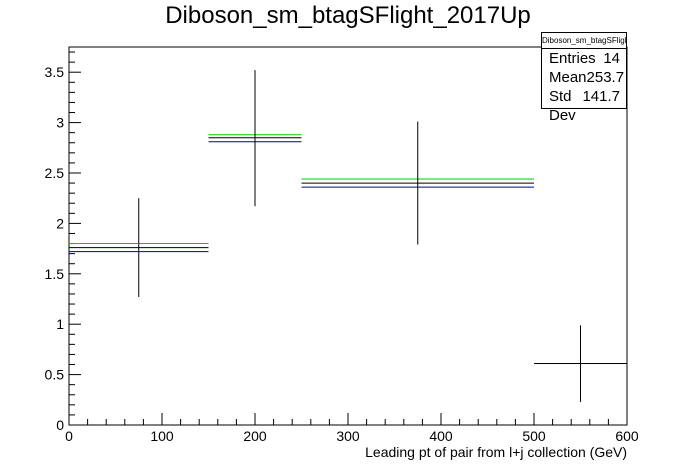 The height and width of the screenshot is (472, 696). What do you see at coordinates (348, 436) in the screenshot?
I see `x-tick-label: 300` at bounding box center [348, 436].